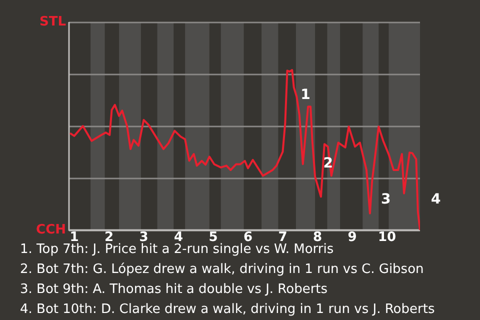 The image size is (480, 320). Describe the element at coordinates (352, 238) in the screenshot. I see `x-tick-label: 9` at that location.